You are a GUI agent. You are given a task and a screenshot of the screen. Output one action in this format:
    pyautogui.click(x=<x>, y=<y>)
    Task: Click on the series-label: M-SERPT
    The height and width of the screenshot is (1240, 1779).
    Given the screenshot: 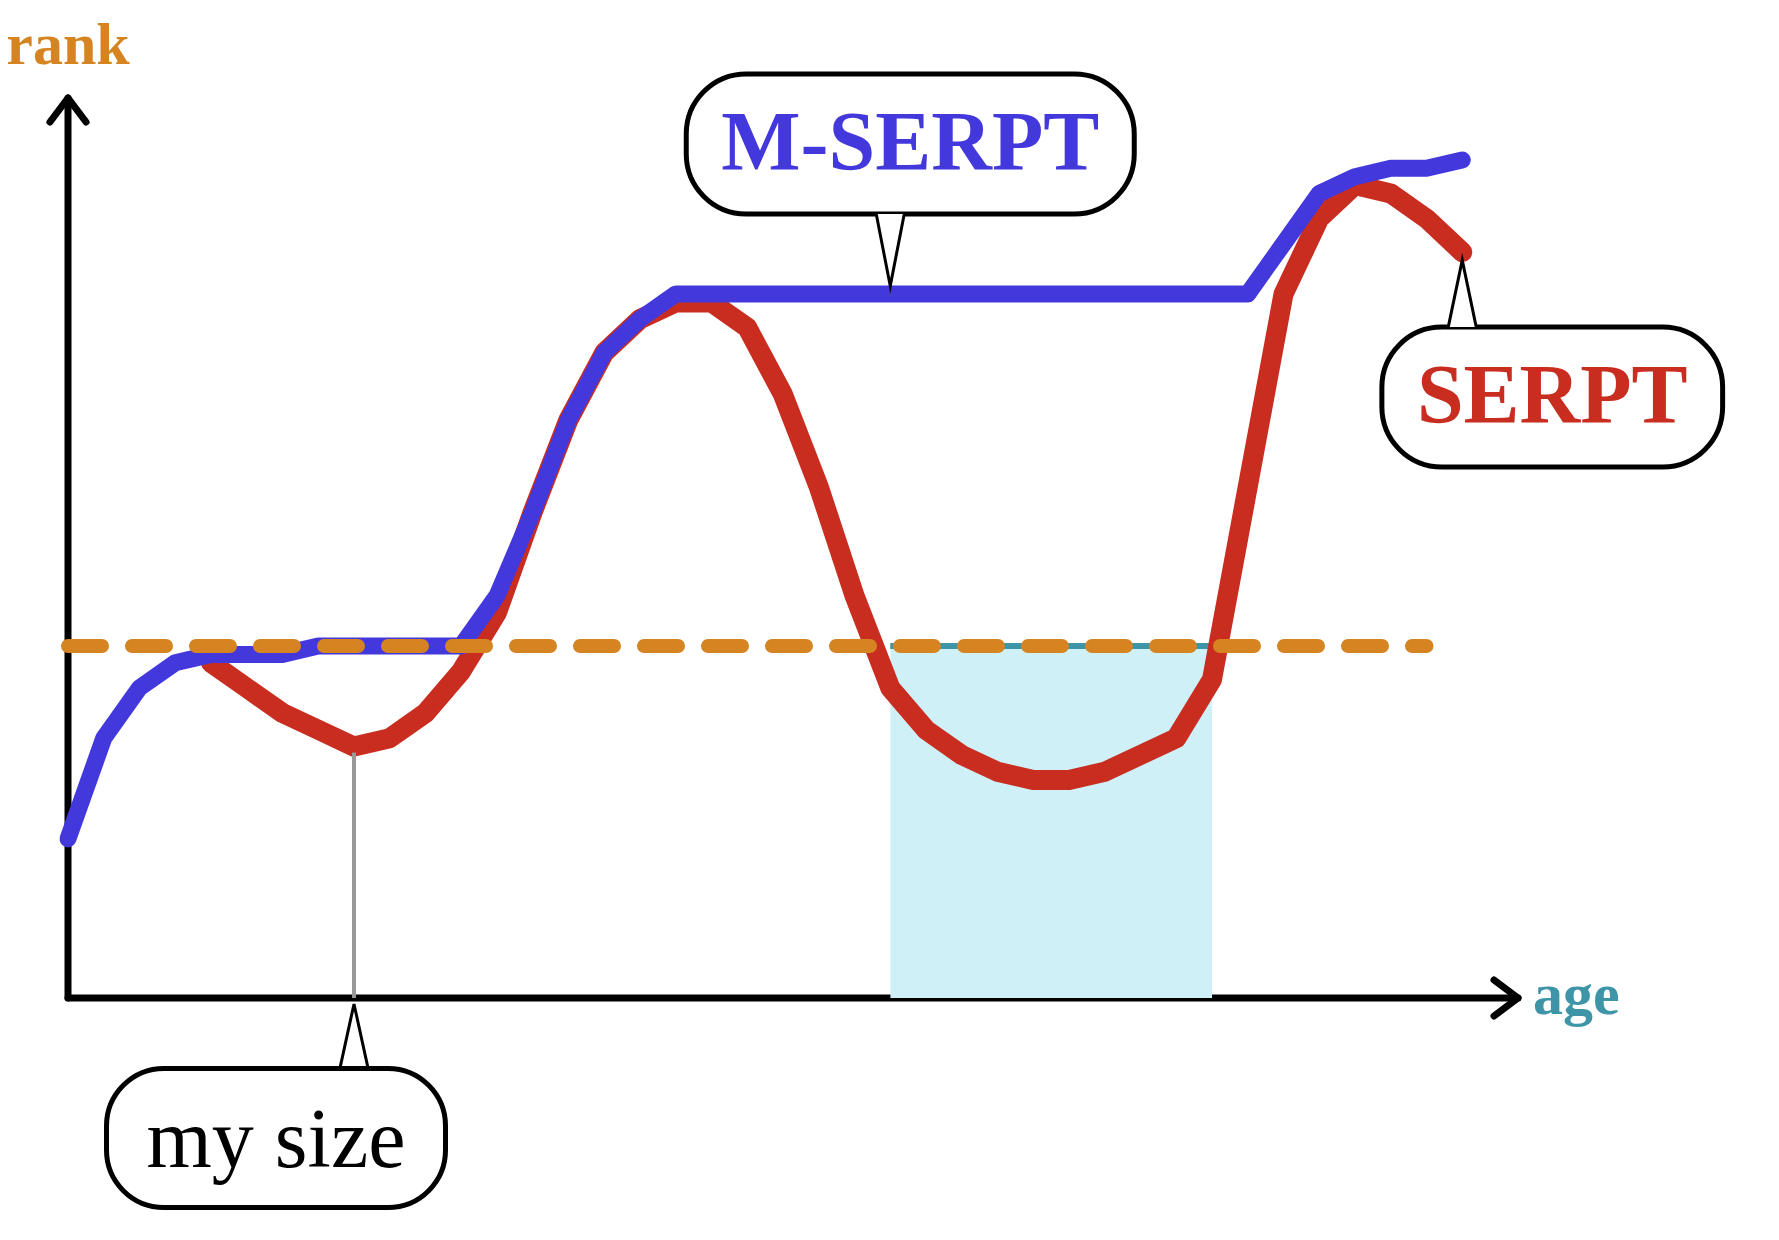 What is the action you would take?
    pyautogui.click(x=910, y=141)
    